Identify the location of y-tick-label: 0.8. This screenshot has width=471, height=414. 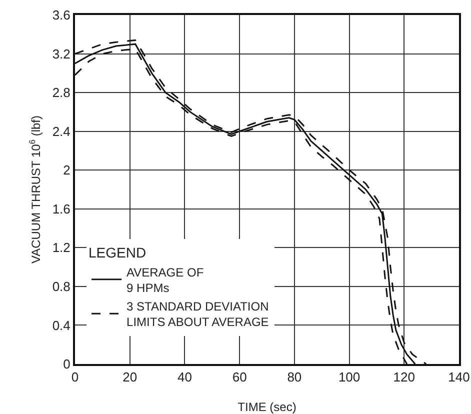
(61, 286).